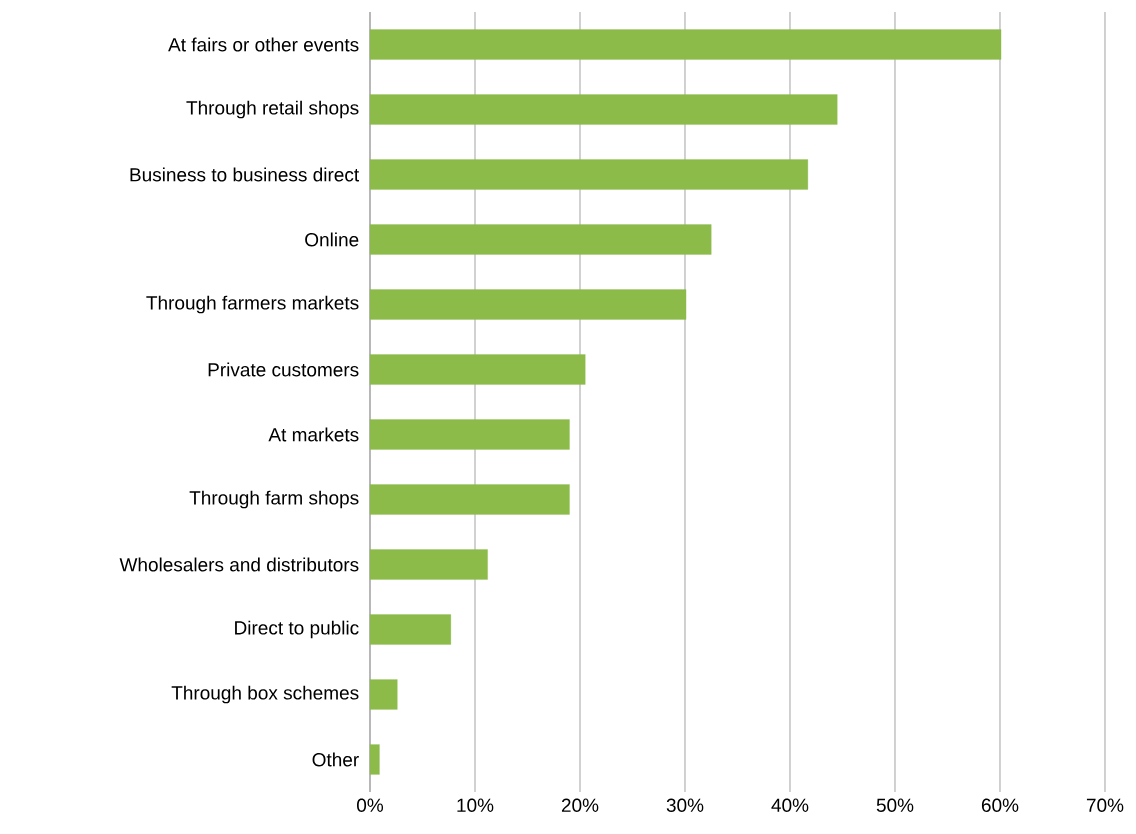 This screenshot has width=1136, height=834. I want to click on x-tick-label: 20%, so click(580, 805).